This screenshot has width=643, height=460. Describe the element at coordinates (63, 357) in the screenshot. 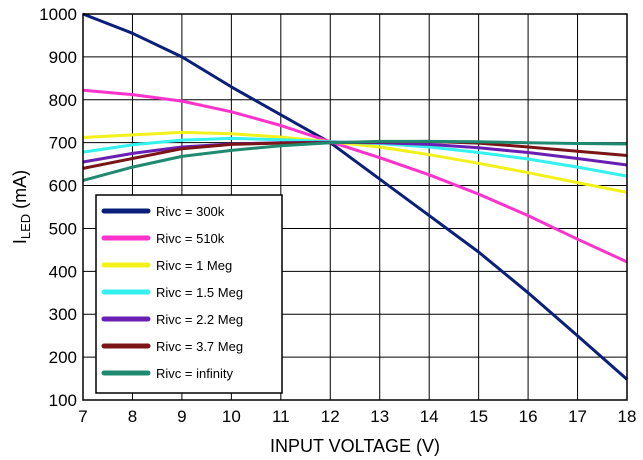

I see `y-tick-label: 200` at that location.